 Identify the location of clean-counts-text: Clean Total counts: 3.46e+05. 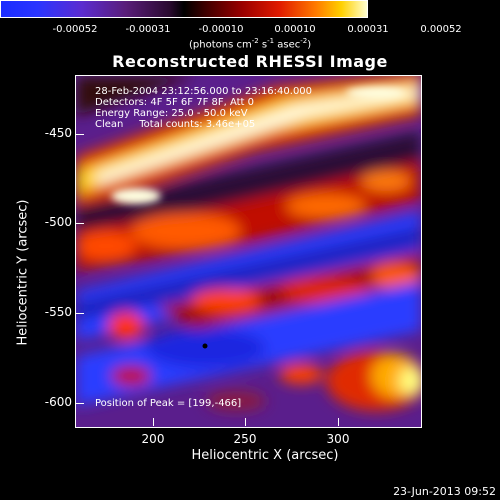
(175, 124).